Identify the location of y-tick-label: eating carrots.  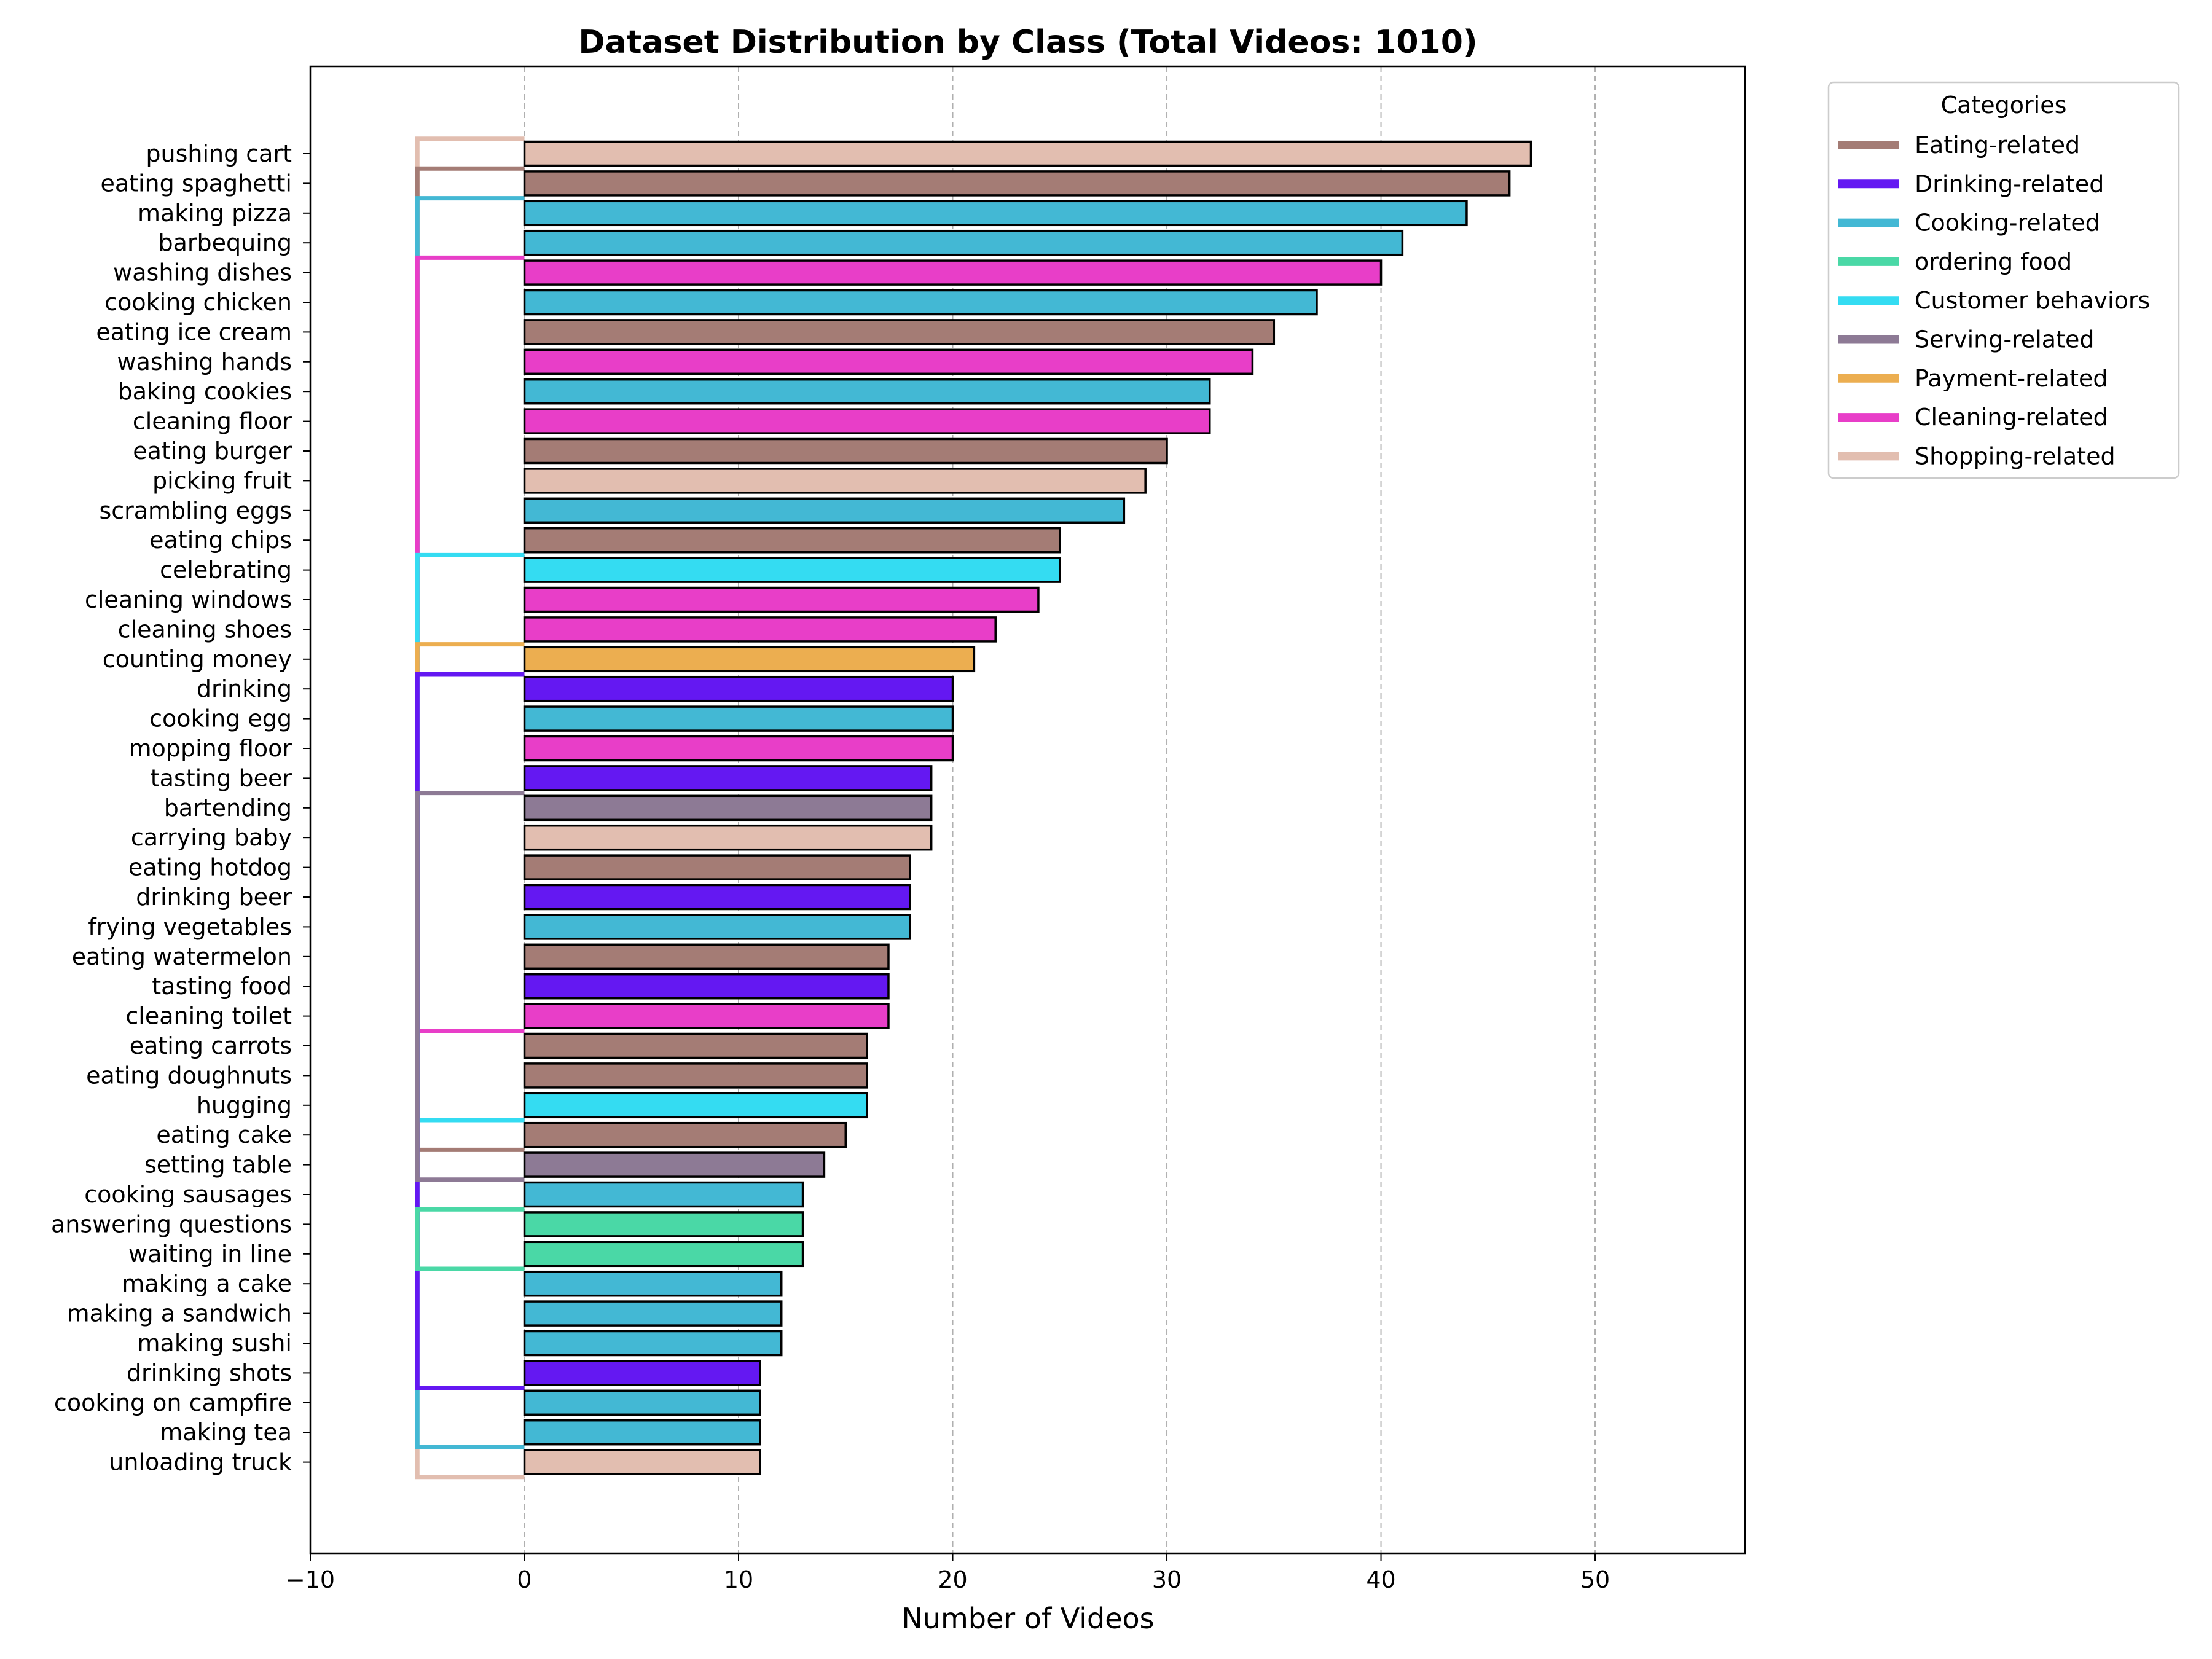
(211, 1045).